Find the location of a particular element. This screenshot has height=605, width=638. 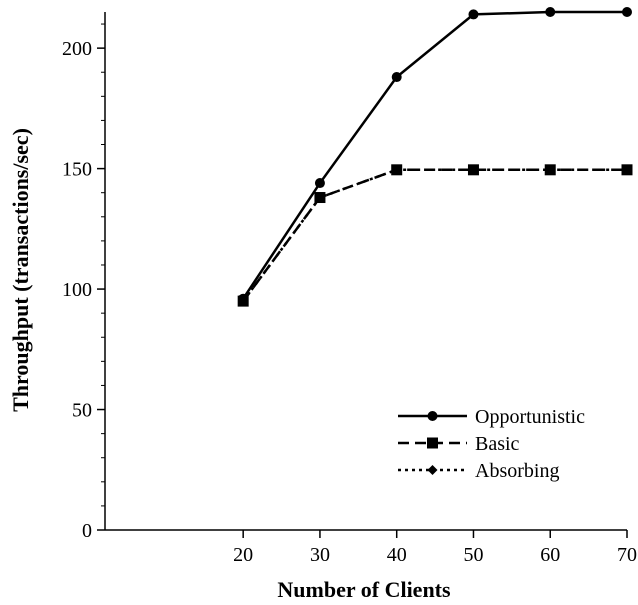

series-basic is located at coordinates (435, 235).